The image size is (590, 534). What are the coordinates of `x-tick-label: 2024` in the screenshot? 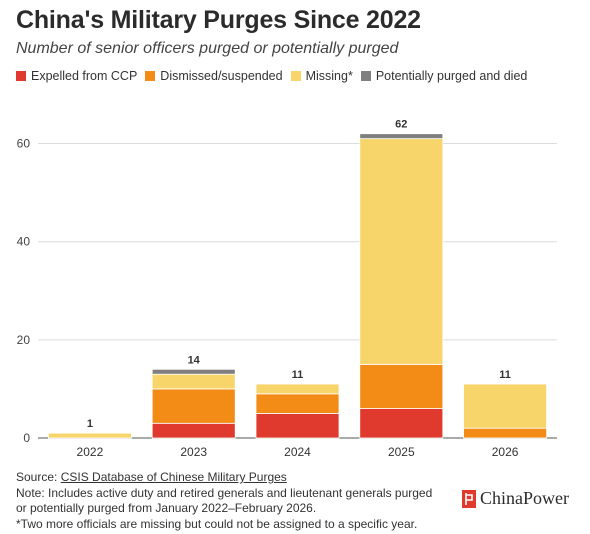 It's located at (297, 452).